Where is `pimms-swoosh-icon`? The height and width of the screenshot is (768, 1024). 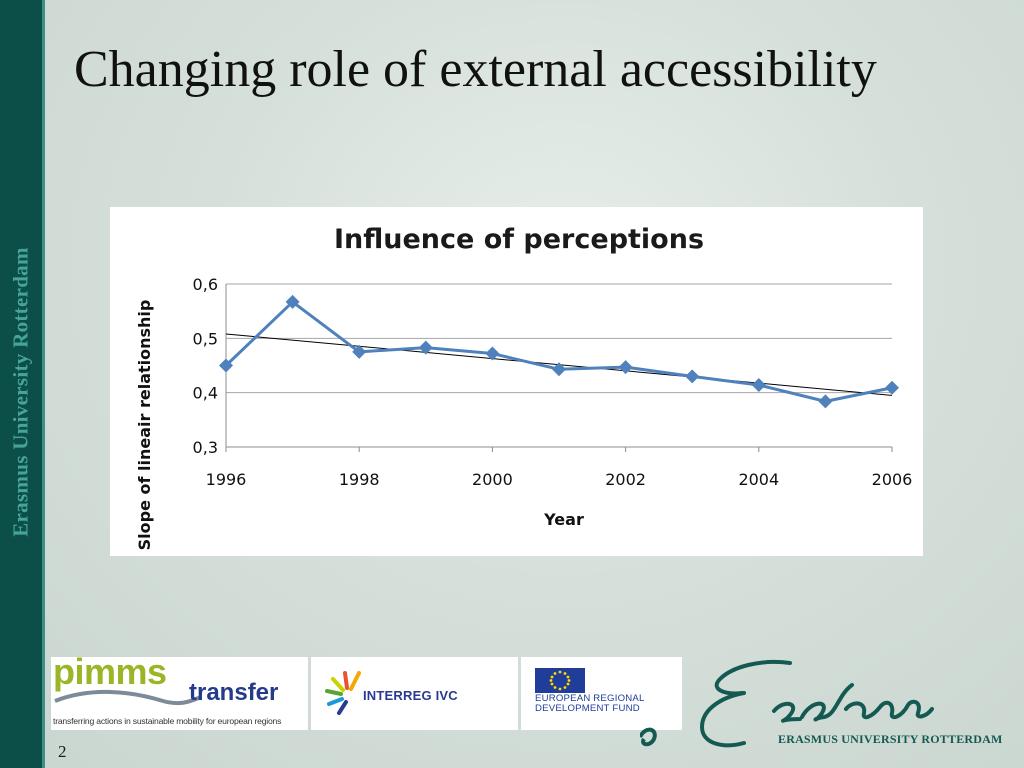 pimms-swoosh-icon is located at coordinates (128, 697).